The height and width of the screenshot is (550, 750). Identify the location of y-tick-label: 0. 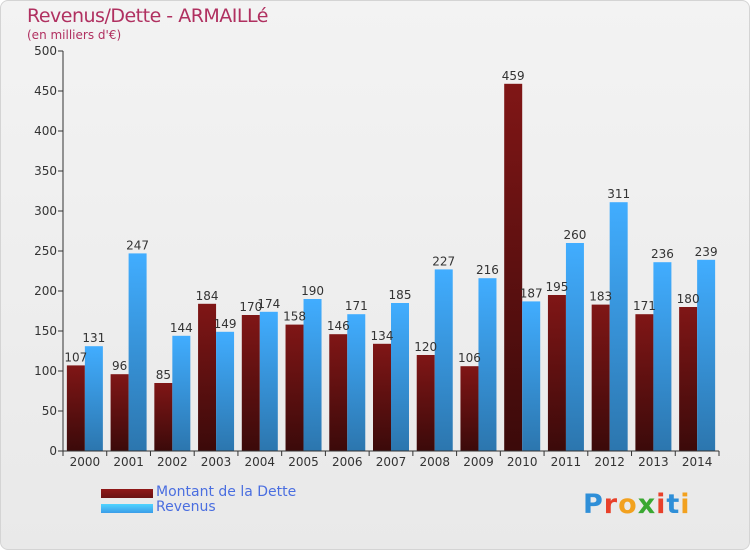
(53, 451).